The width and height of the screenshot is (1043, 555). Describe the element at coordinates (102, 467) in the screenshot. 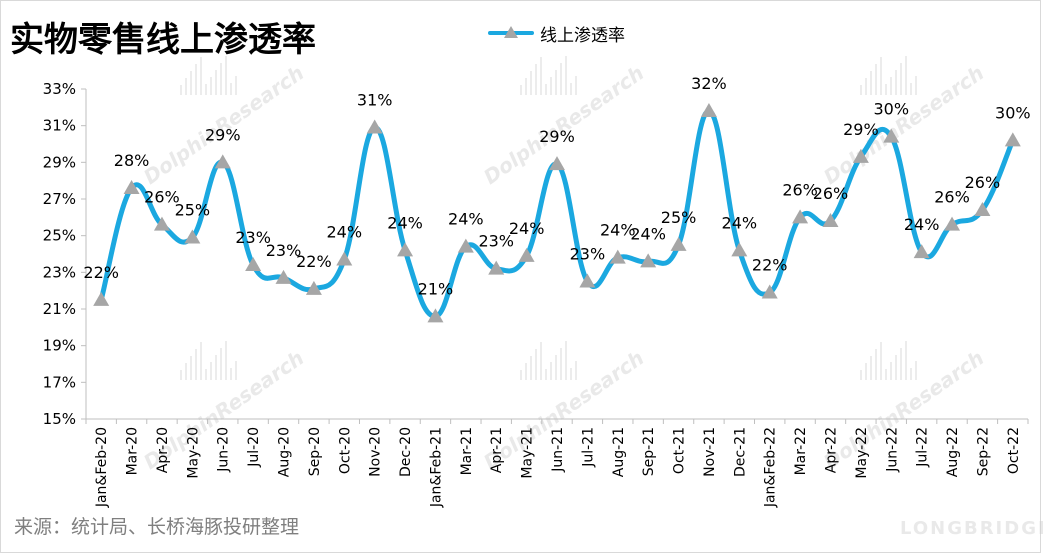

I see `x-tick-label: Jan&Feb-20` at that location.